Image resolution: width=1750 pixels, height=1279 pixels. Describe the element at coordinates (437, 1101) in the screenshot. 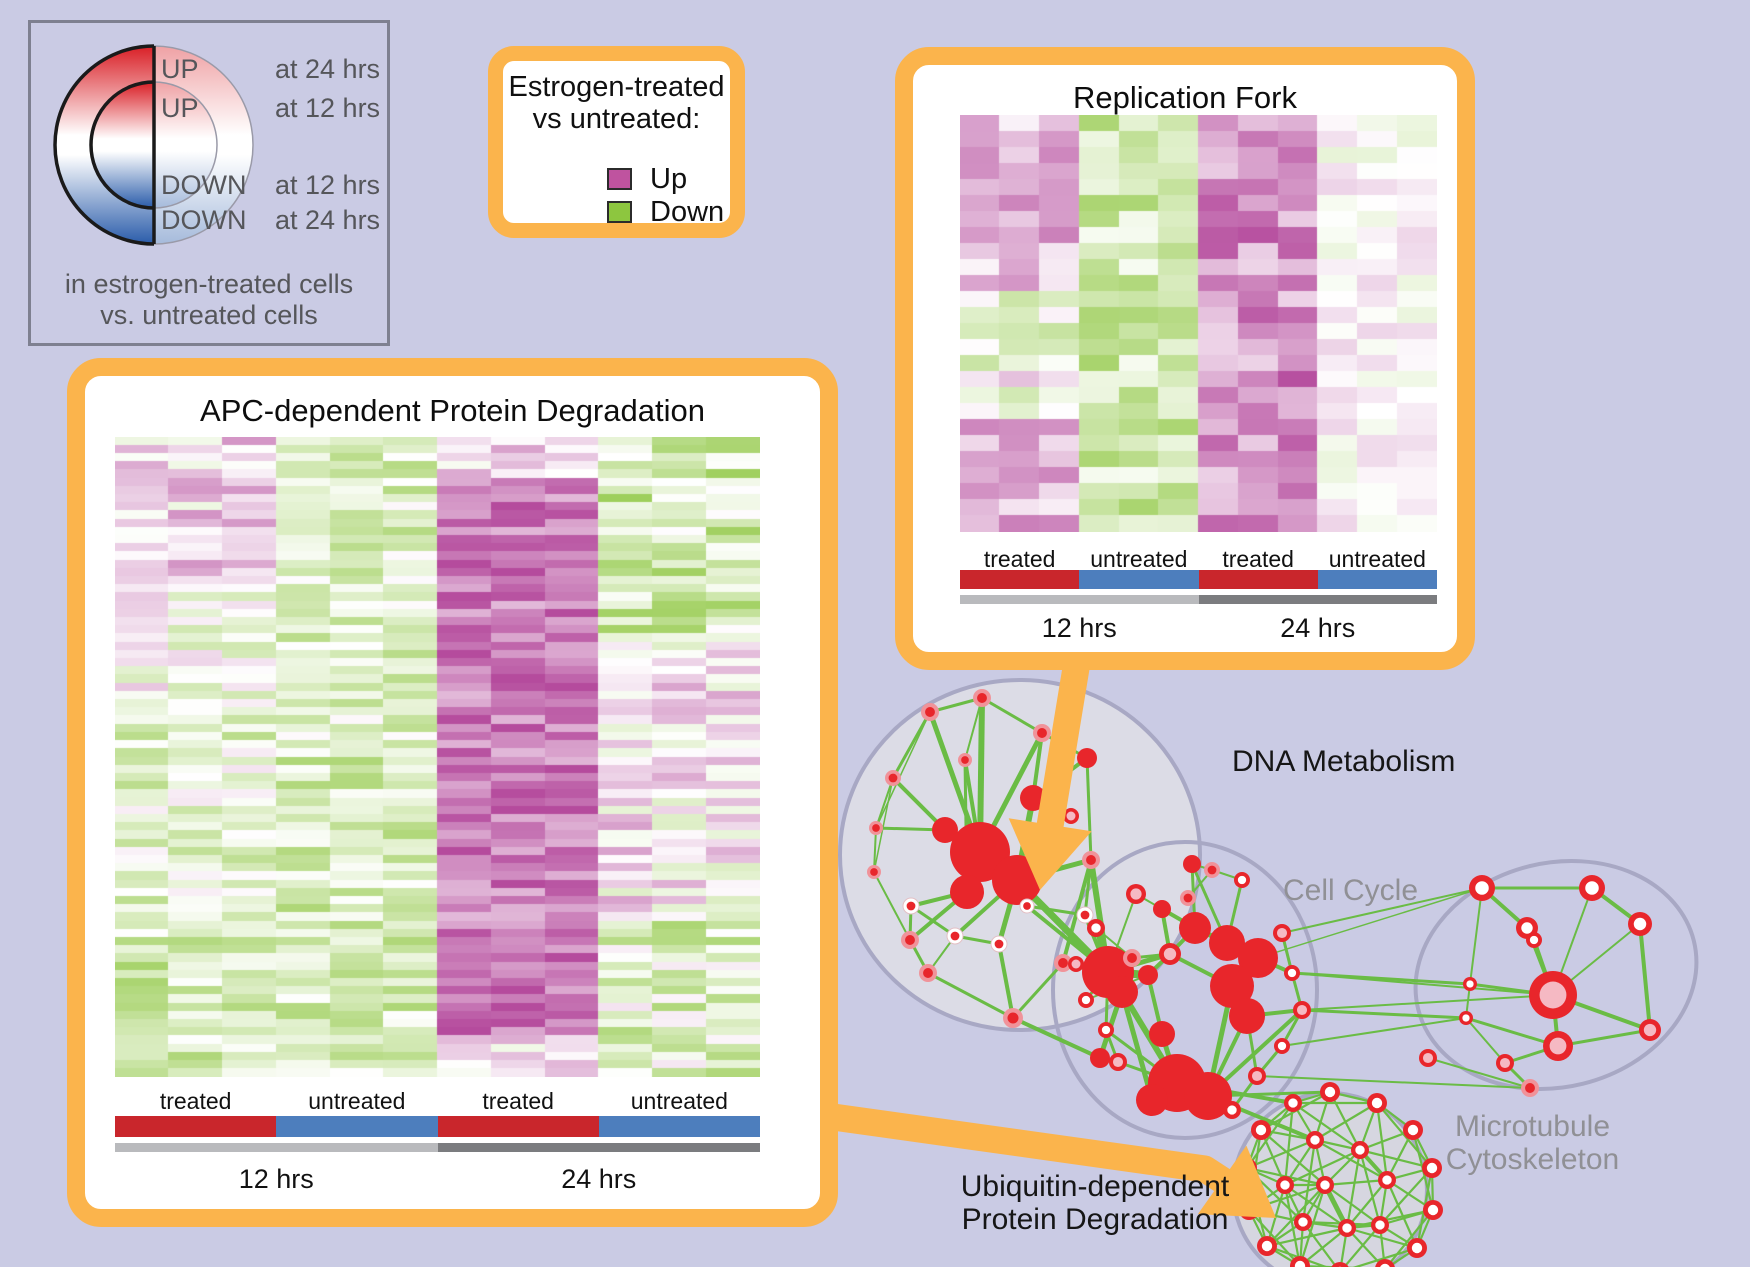

I see `apc-condition-labels: treated untreated treated untreated` at that location.